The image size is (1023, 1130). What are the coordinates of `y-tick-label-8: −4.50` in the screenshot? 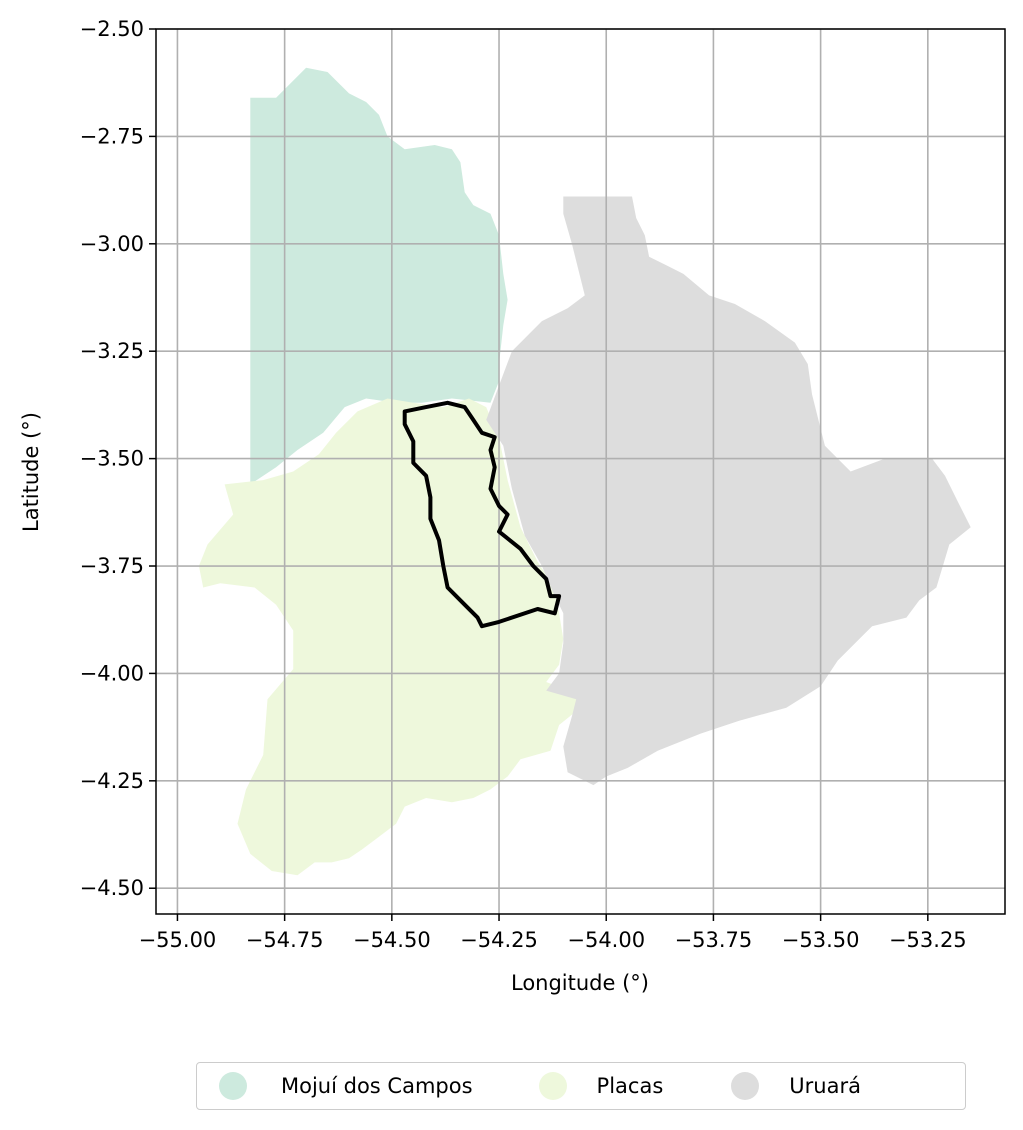 It's located at (112, 888).